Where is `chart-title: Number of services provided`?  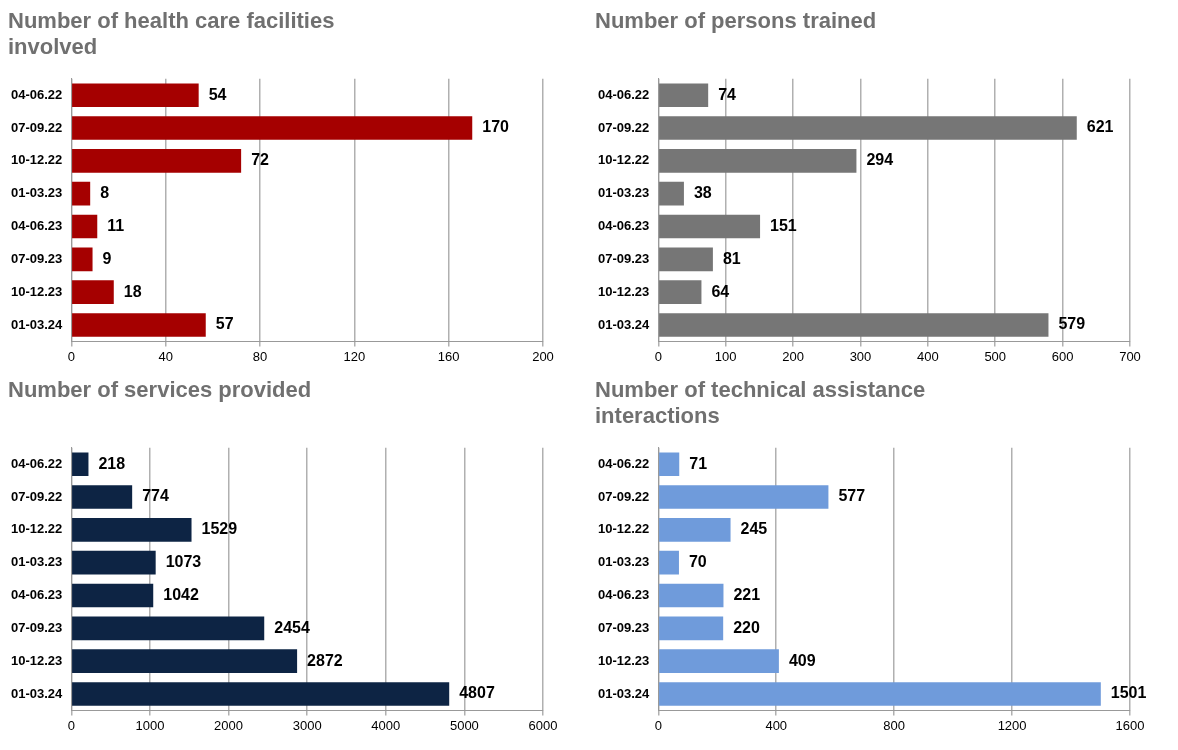 chart-title: Number of services provided is located at coordinates (160, 390).